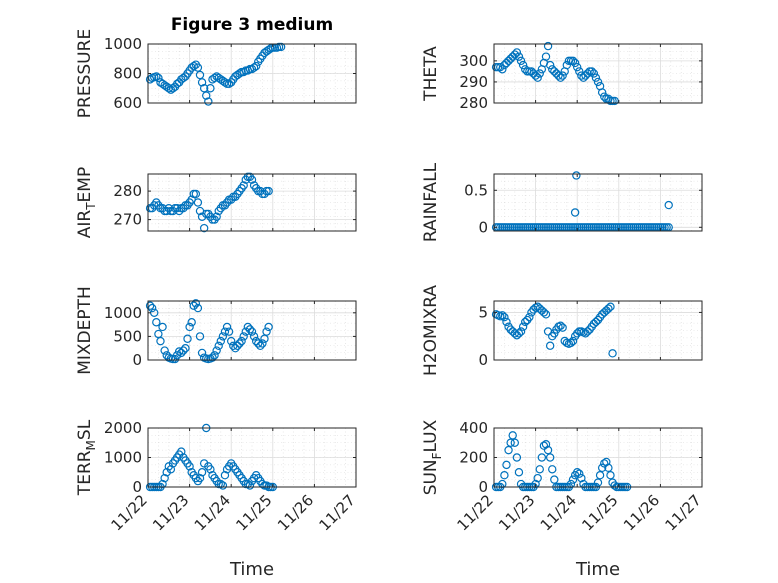  Describe the element at coordinates (473, 61) in the screenshot. I see `y-tick-label: 300` at that location.